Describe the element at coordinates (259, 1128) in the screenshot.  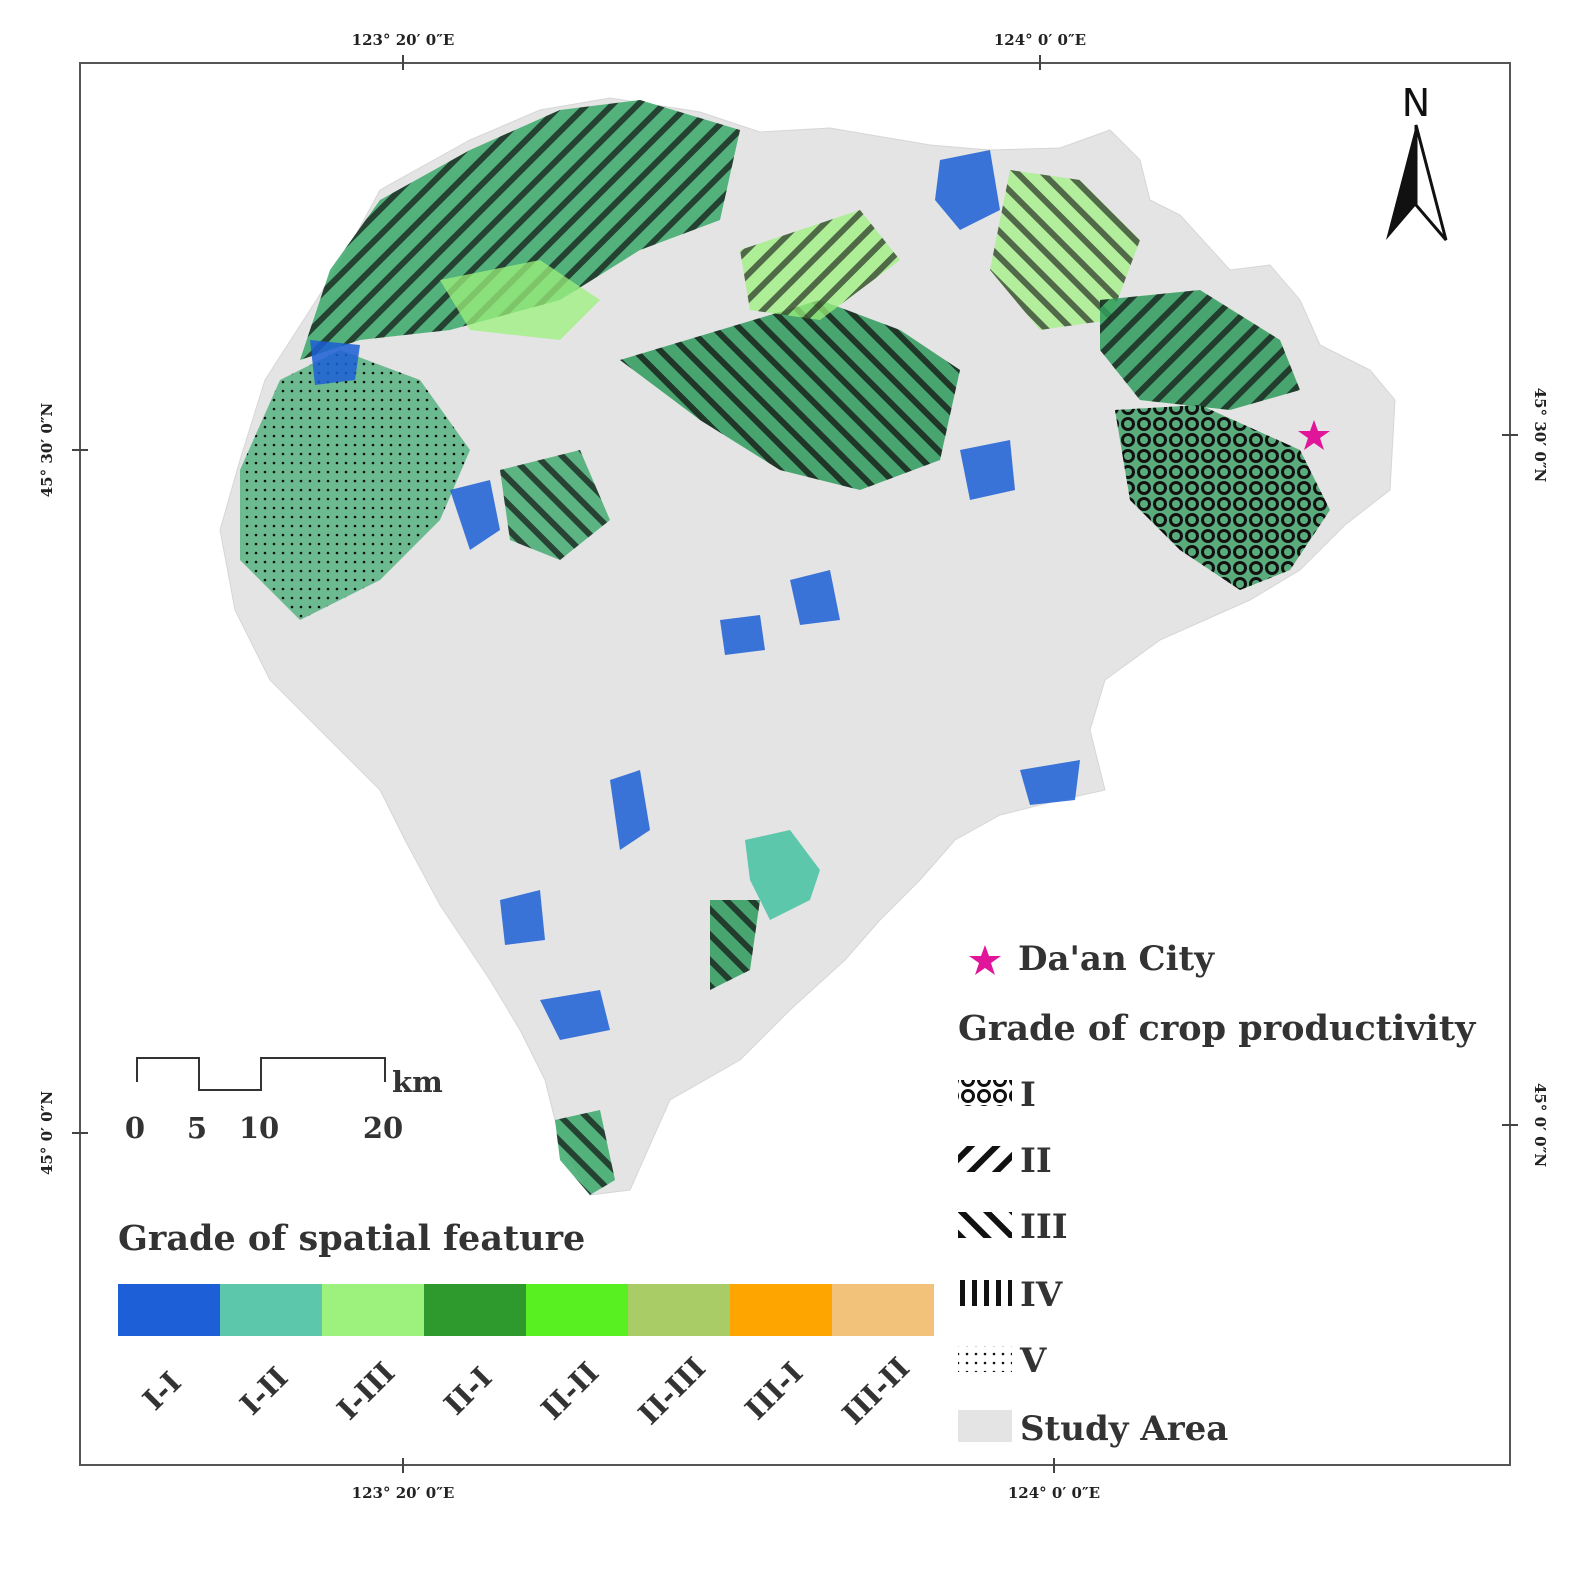
I see `scale-tick-10: 10` at that location.